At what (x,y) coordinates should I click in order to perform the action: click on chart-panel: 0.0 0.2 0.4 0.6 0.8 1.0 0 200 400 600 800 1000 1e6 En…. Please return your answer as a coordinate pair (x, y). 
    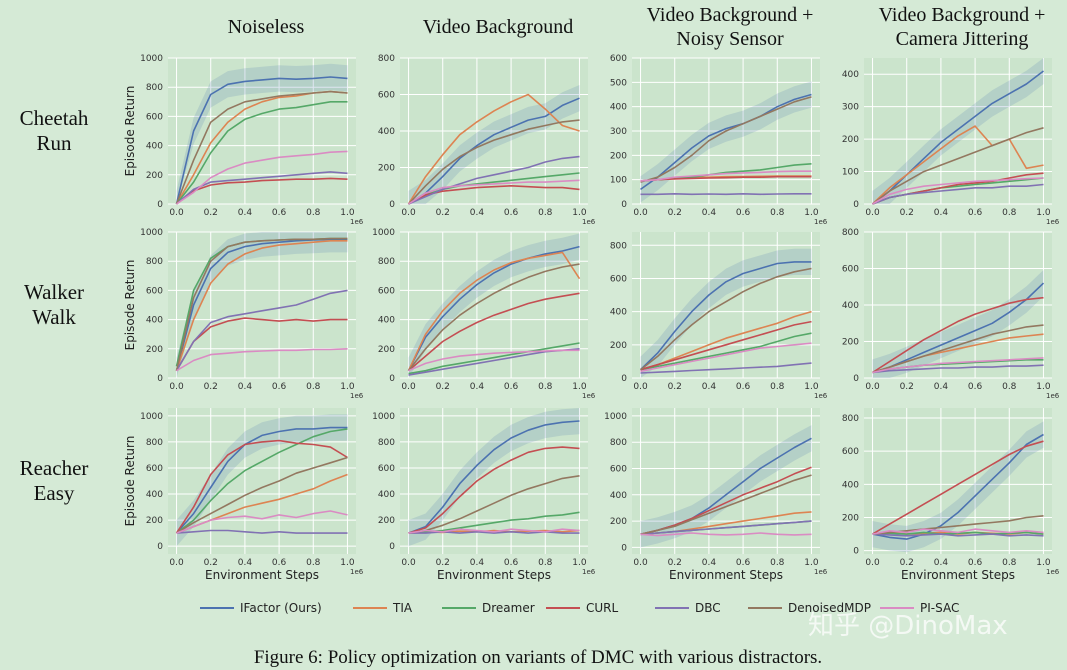
    Looking at the image, I should click on (484, 495).